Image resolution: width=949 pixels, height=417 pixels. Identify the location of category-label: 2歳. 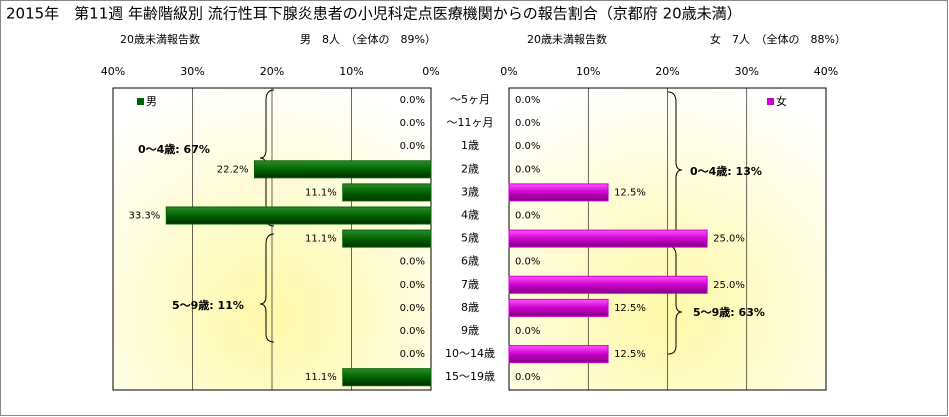
(470, 168).